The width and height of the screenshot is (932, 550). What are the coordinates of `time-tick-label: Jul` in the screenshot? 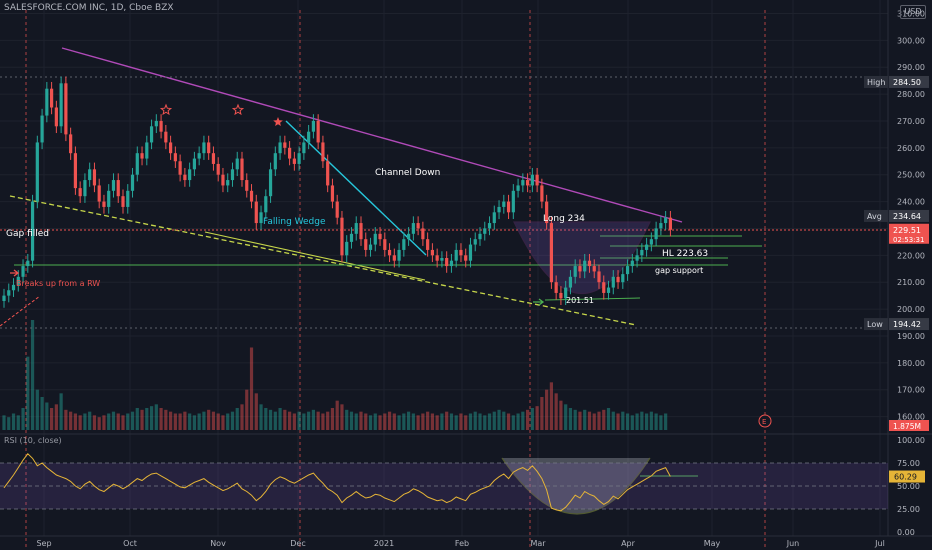 It's located at (879, 543).